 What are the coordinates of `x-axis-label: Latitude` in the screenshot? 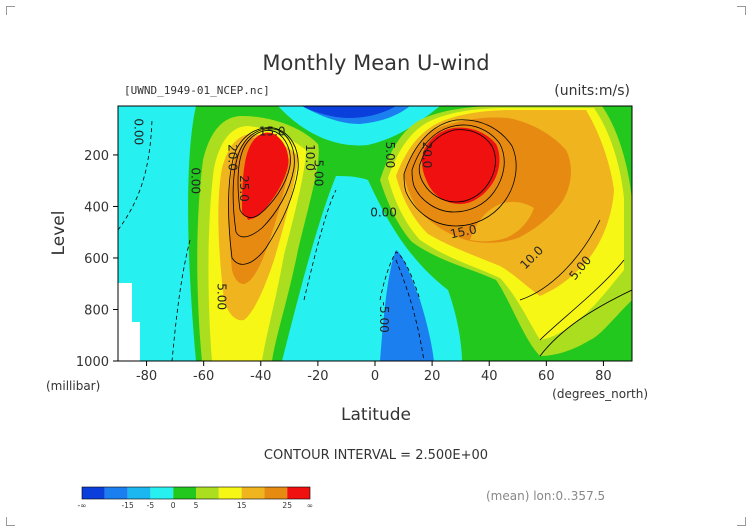 It's located at (376, 415).